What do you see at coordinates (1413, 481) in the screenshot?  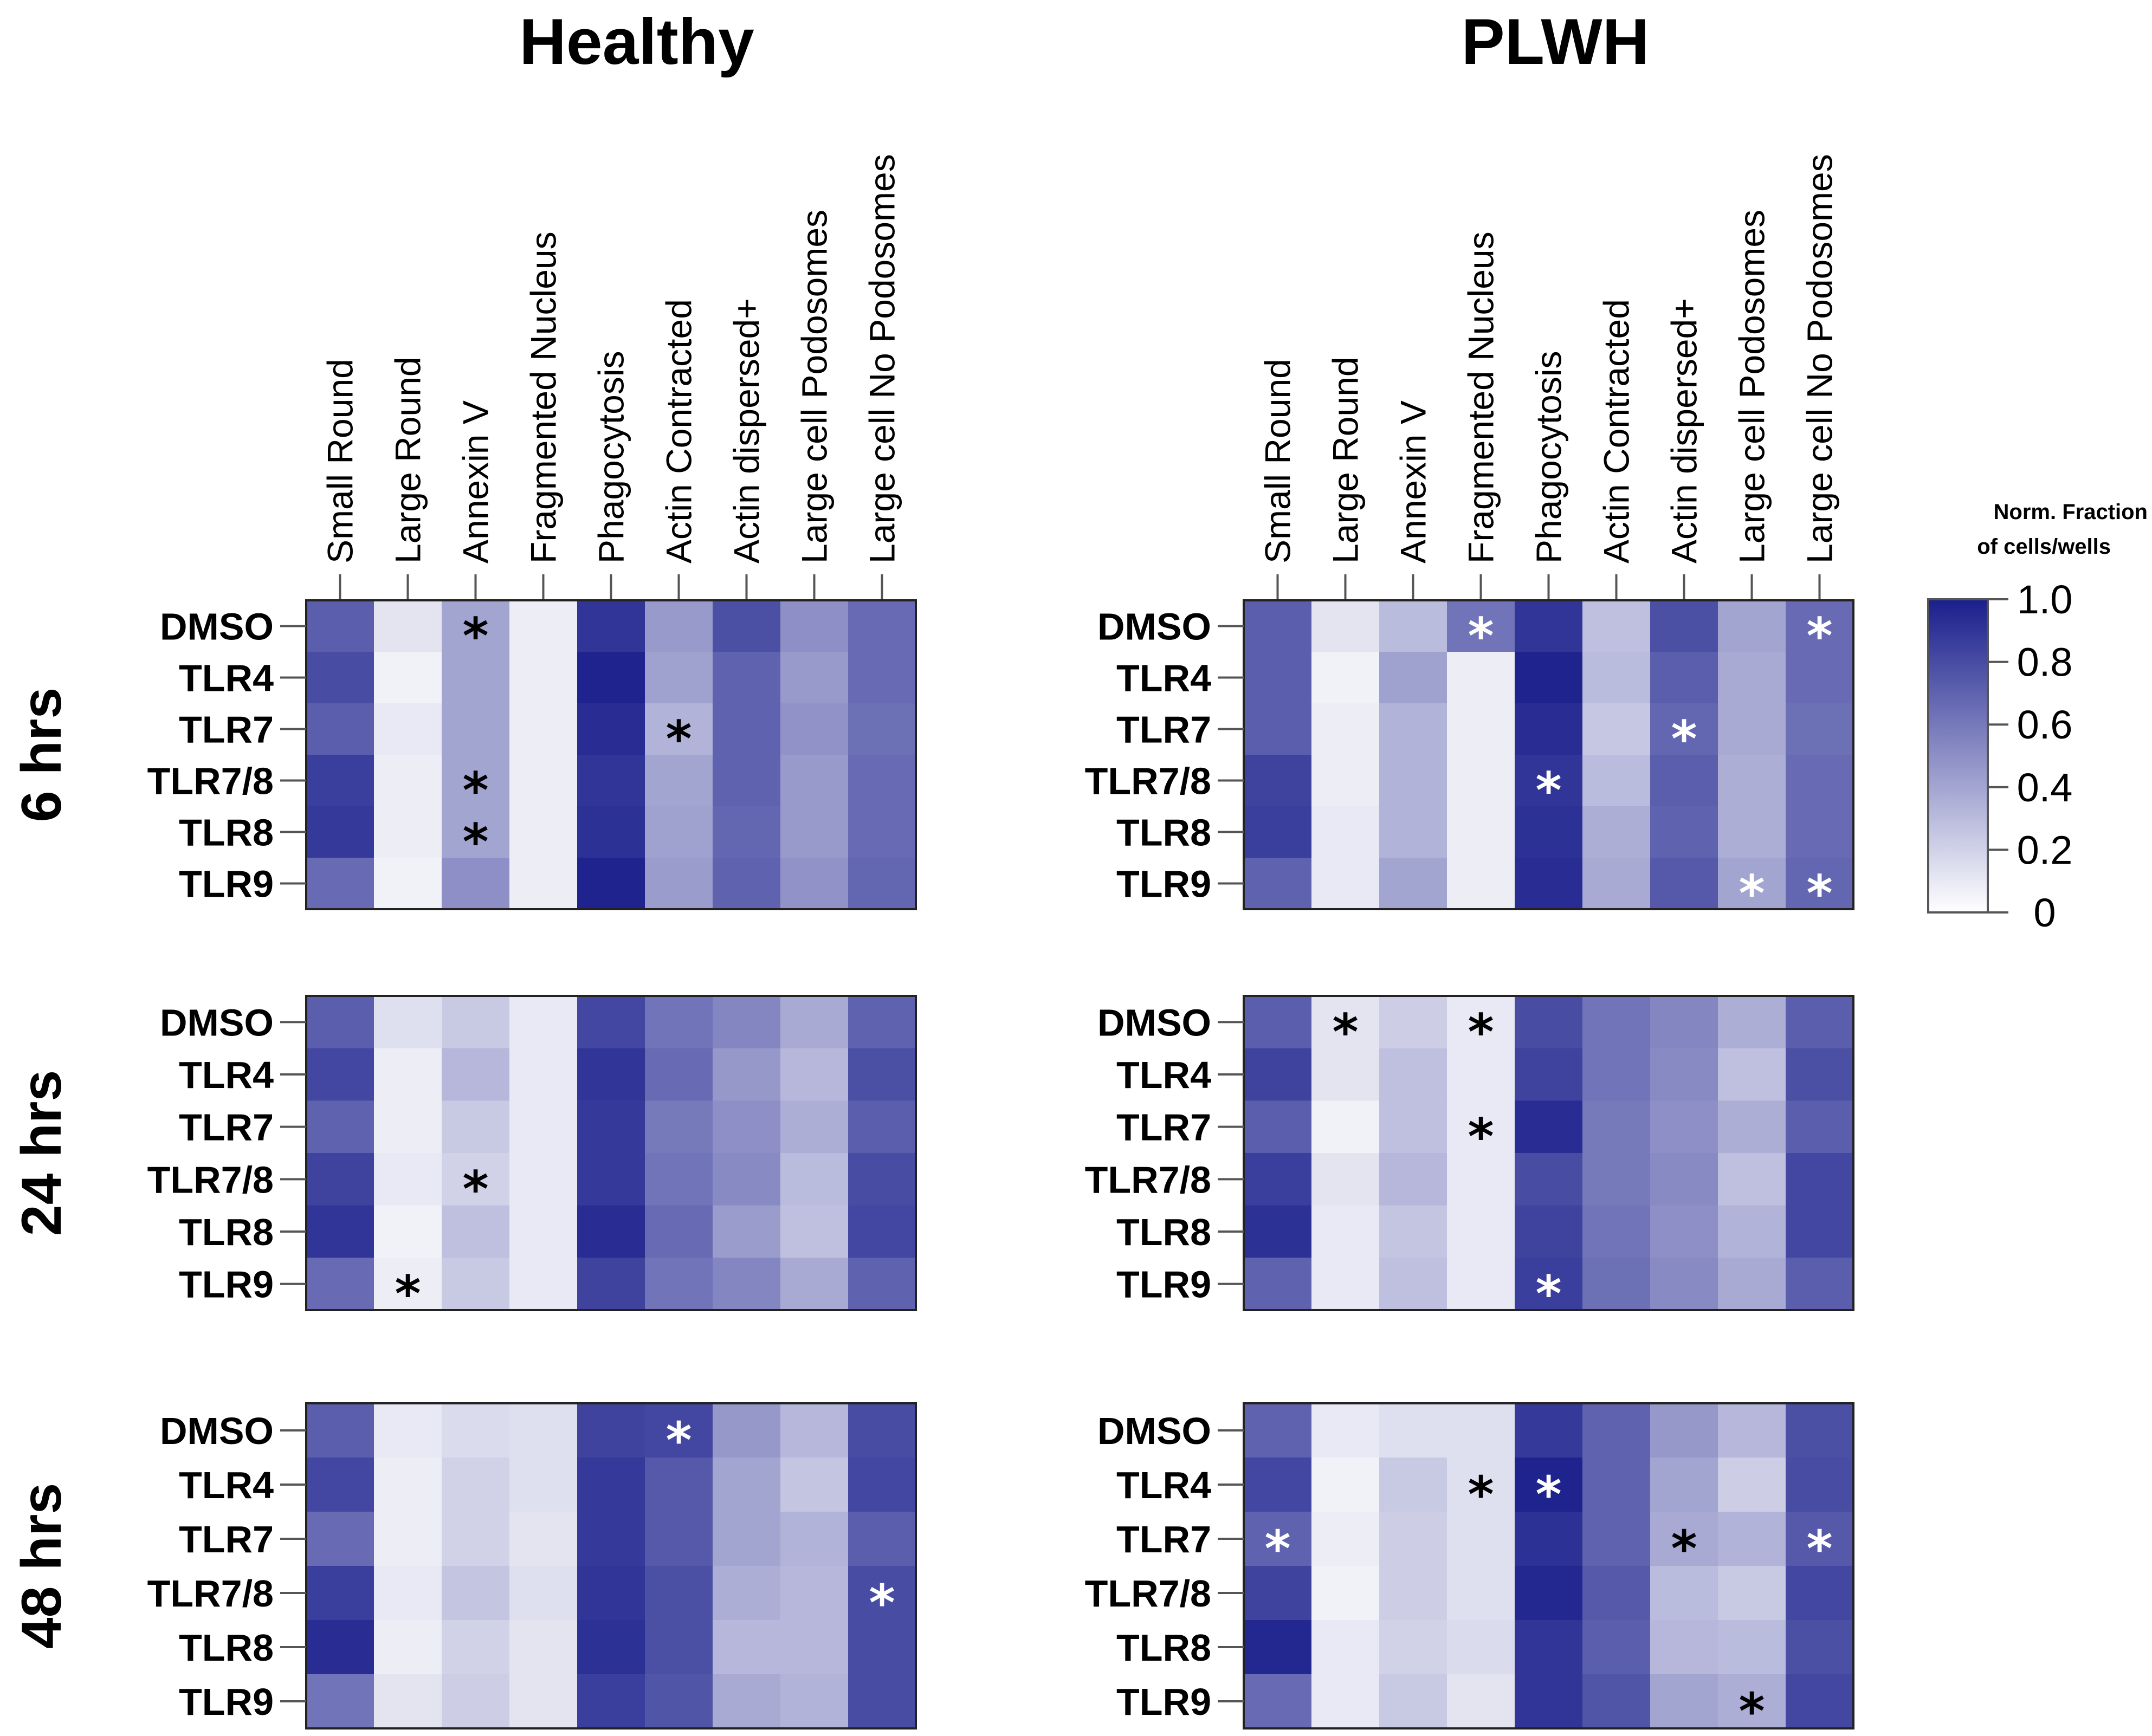 I see `column-label: Annexin V` at bounding box center [1413, 481].